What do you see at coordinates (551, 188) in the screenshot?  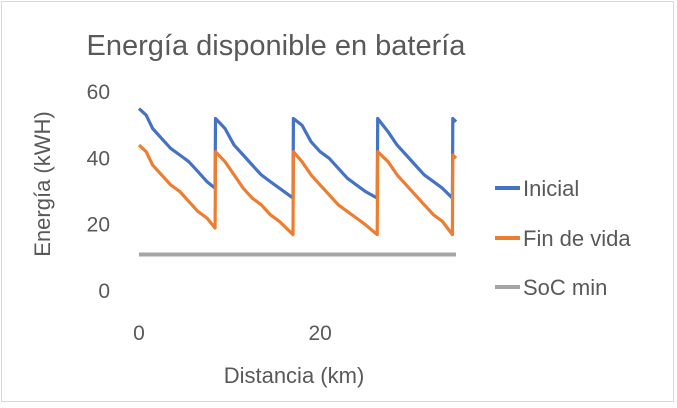 I see `legend-label-inicial: Inicial` at bounding box center [551, 188].